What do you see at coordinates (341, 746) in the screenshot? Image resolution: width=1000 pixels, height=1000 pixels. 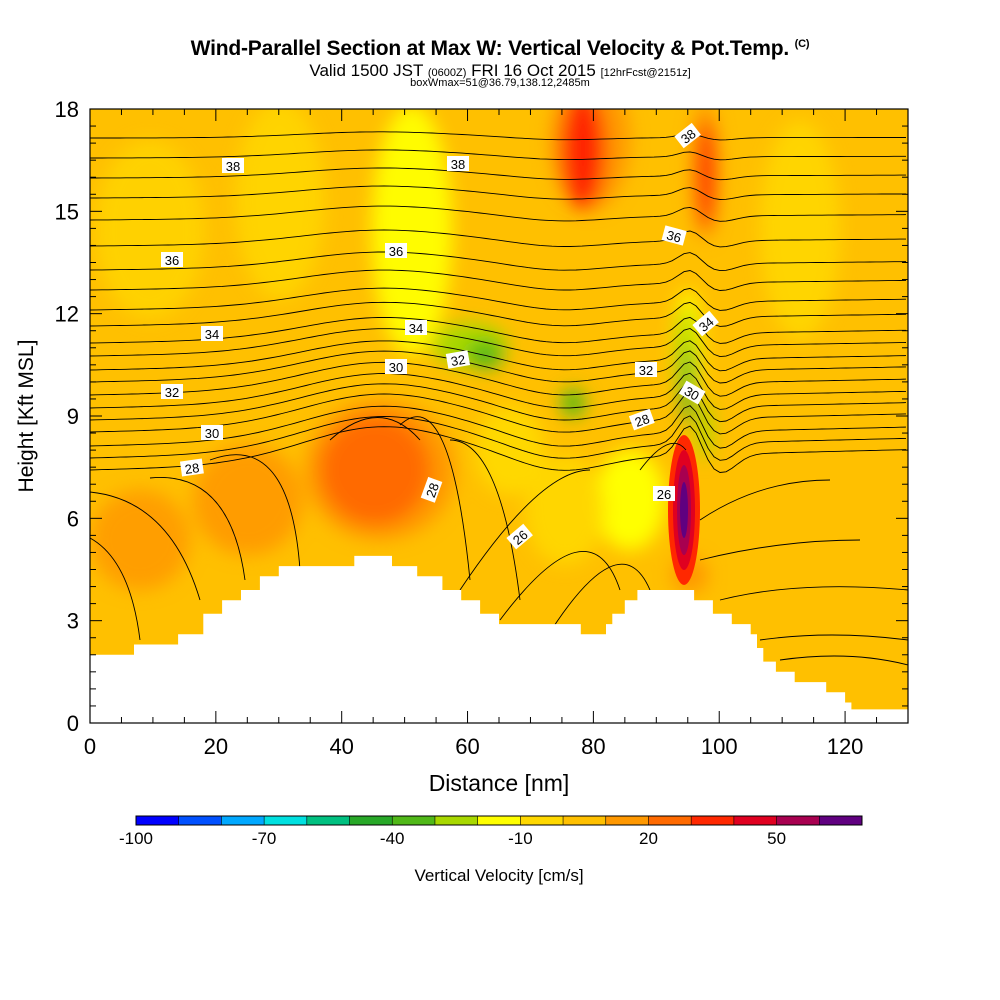 I see `x-tick-label: 40` at bounding box center [341, 746].